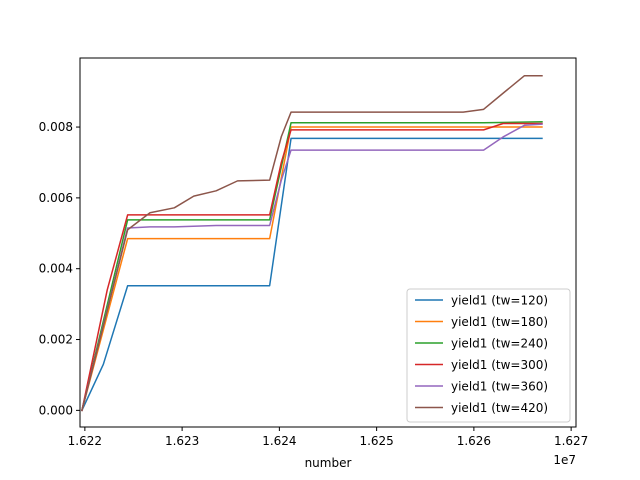 This screenshot has width=640, height=480. I want to click on x-tick-label: 1.622, so click(85, 441).